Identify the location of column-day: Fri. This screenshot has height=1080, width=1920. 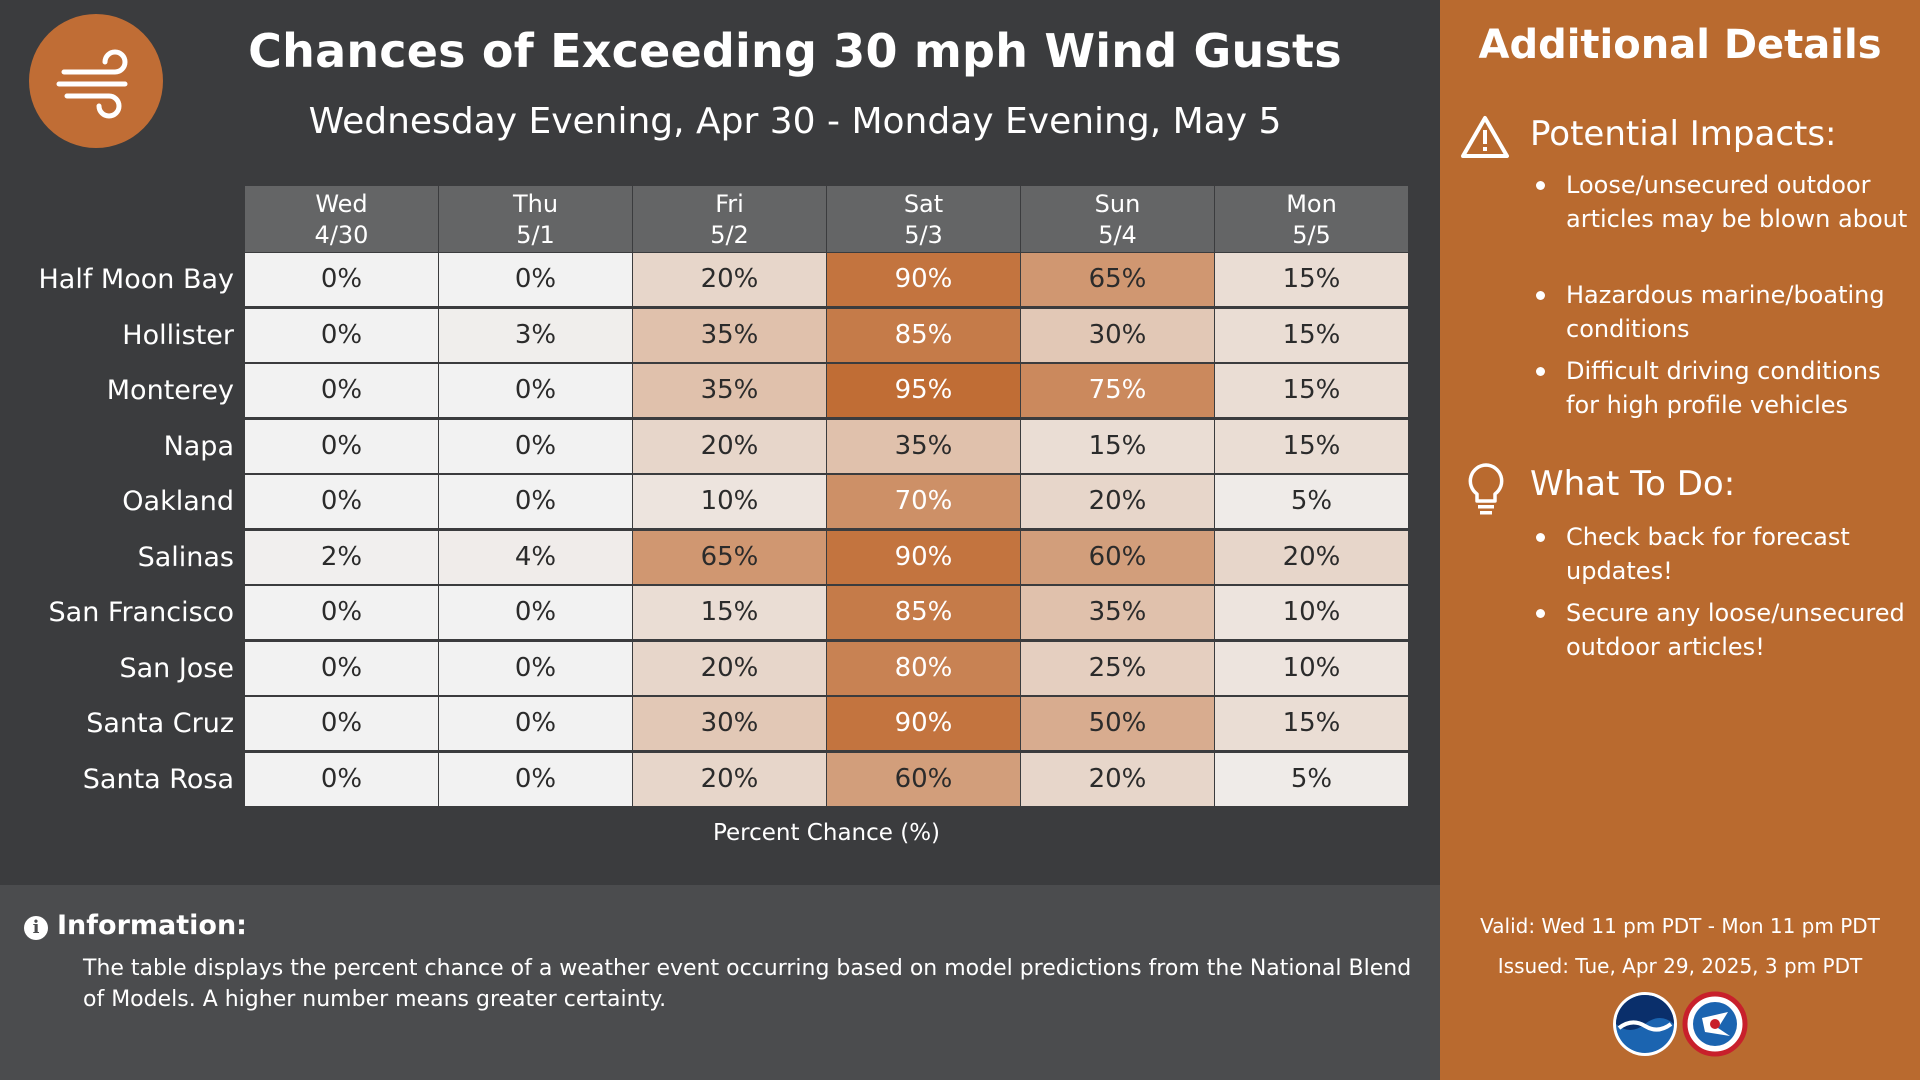
(729, 204).